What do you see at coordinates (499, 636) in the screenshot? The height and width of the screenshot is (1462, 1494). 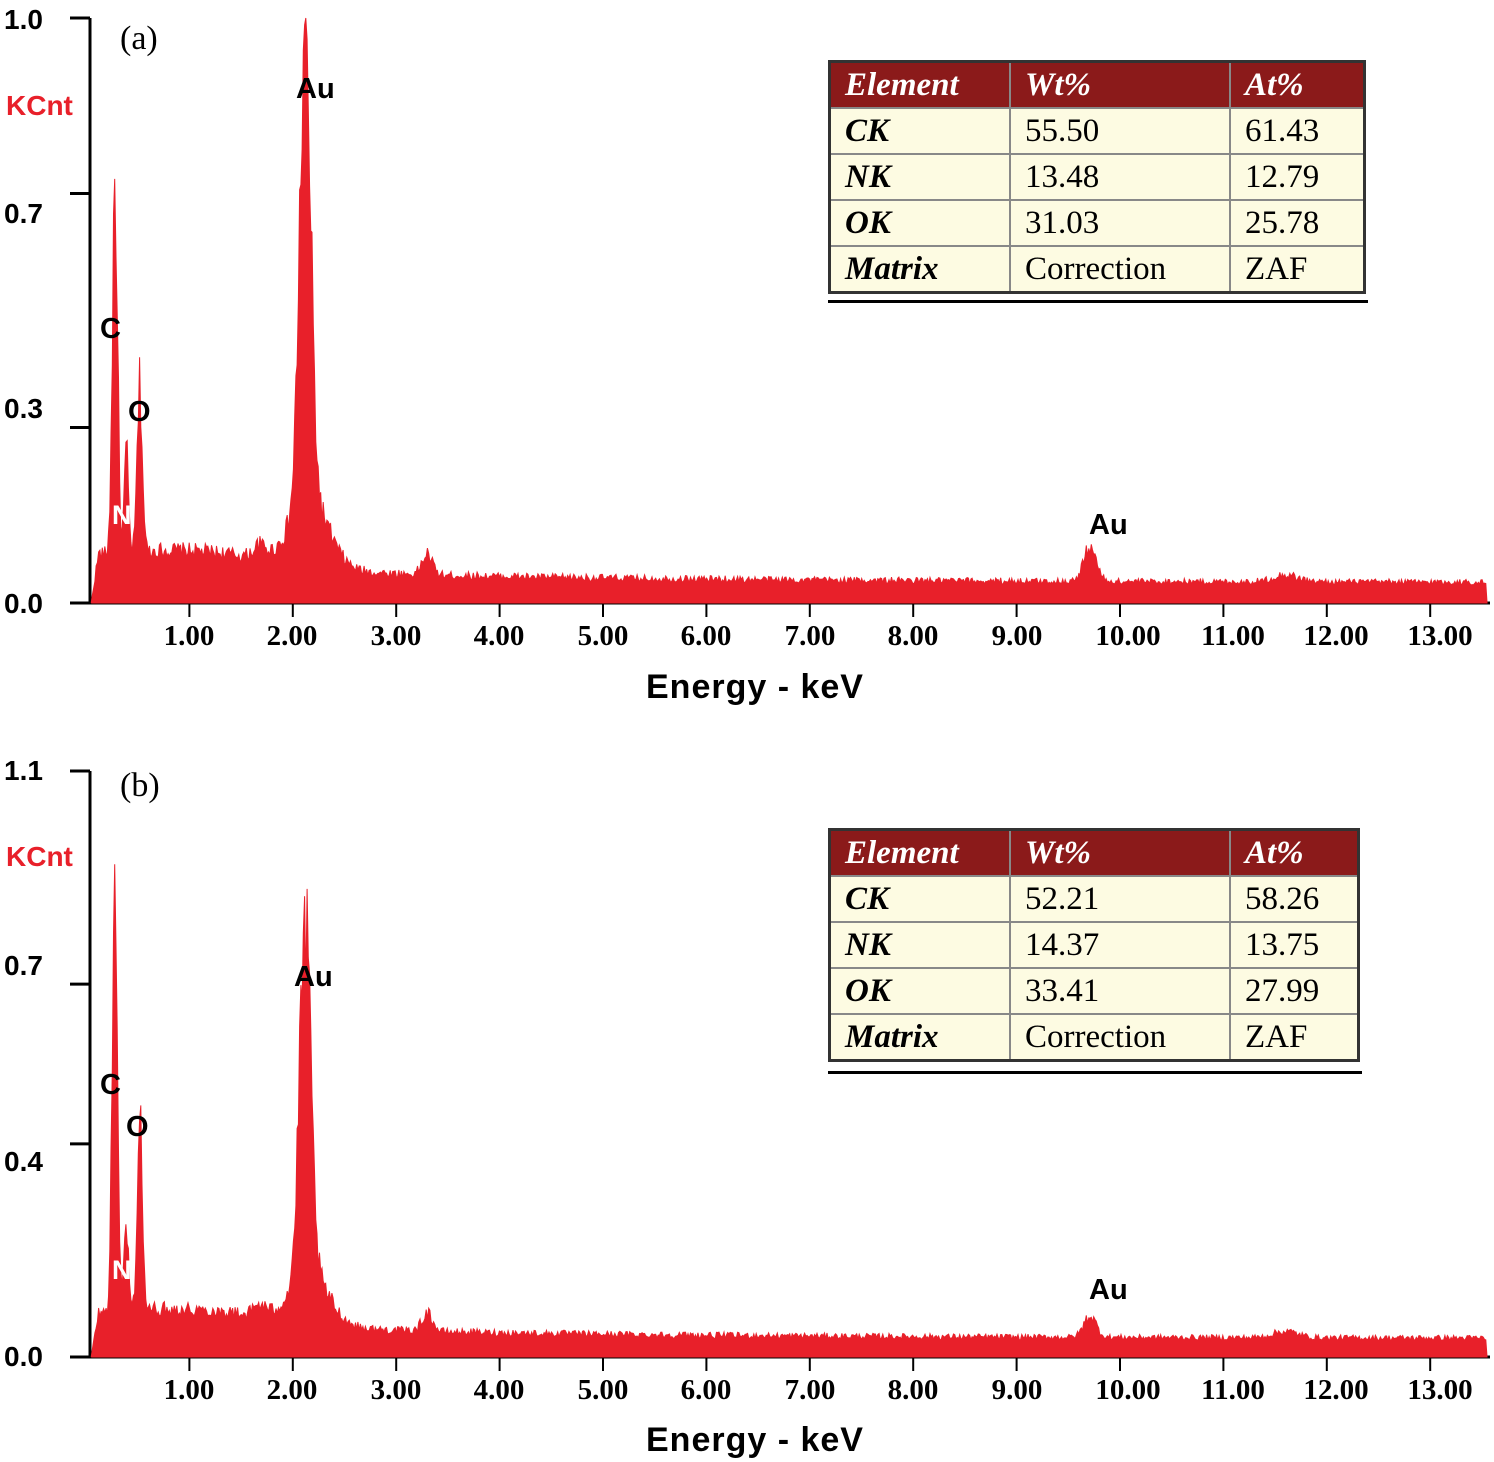 I see `xtick-label-a: 4.00` at bounding box center [499, 636].